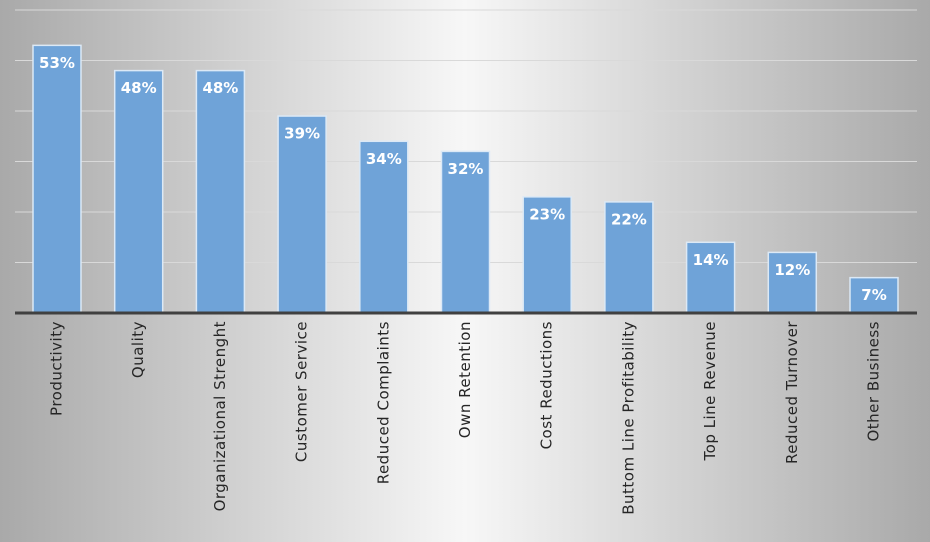 The width and height of the screenshot is (930, 542). What do you see at coordinates (302, 134) in the screenshot?
I see `value-label: 39%` at bounding box center [302, 134].